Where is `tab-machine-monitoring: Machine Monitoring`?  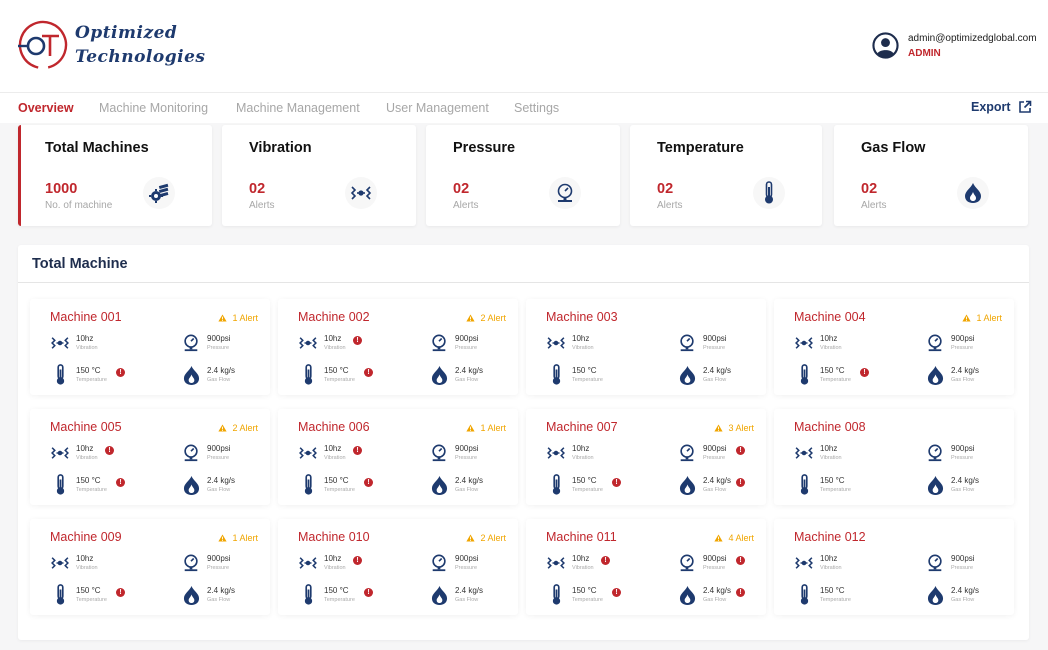
tab-machine-monitoring: Machine Monitoring is located at coordinates (154, 108).